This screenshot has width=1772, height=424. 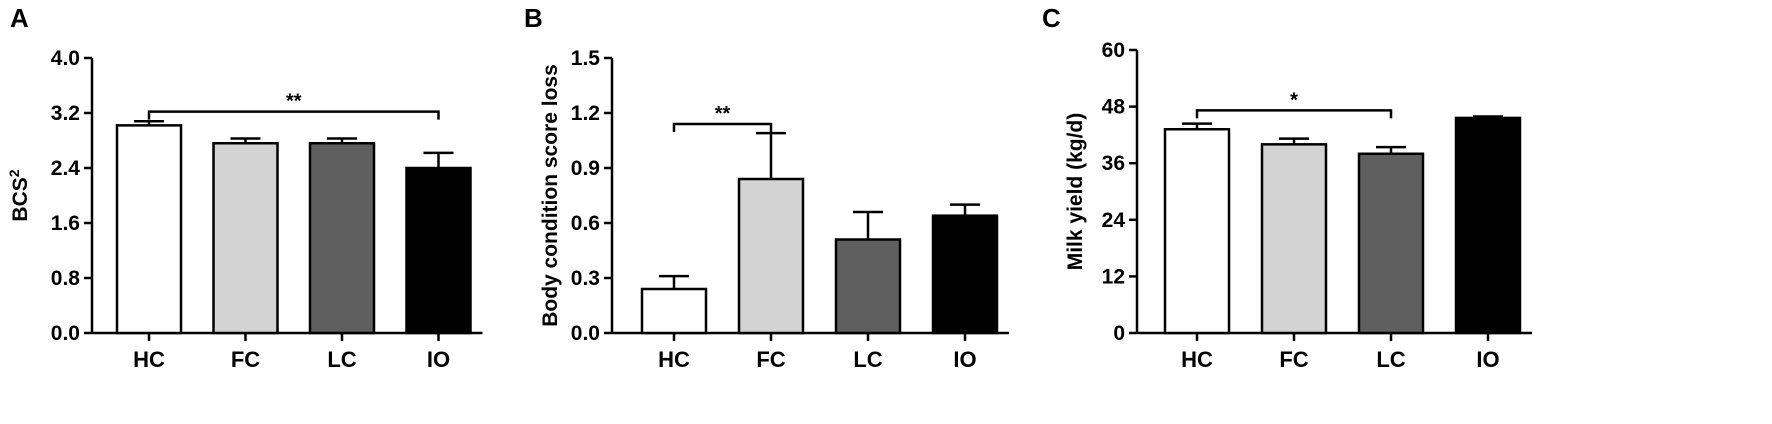 I want to click on y-axis-title: BCS2, so click(x=19, y=195).